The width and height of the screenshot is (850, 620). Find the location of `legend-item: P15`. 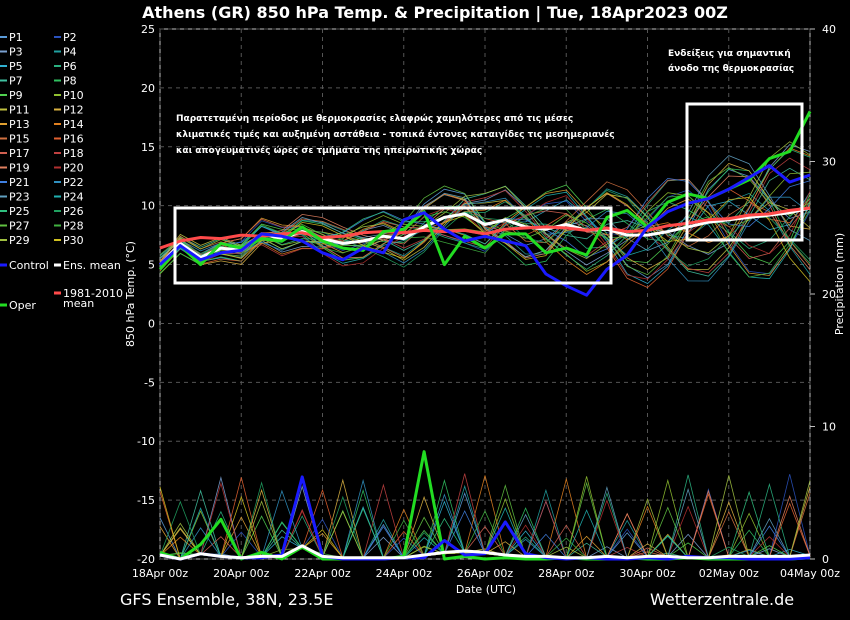

legend-item: P15 is located at coordinates (19, 139).